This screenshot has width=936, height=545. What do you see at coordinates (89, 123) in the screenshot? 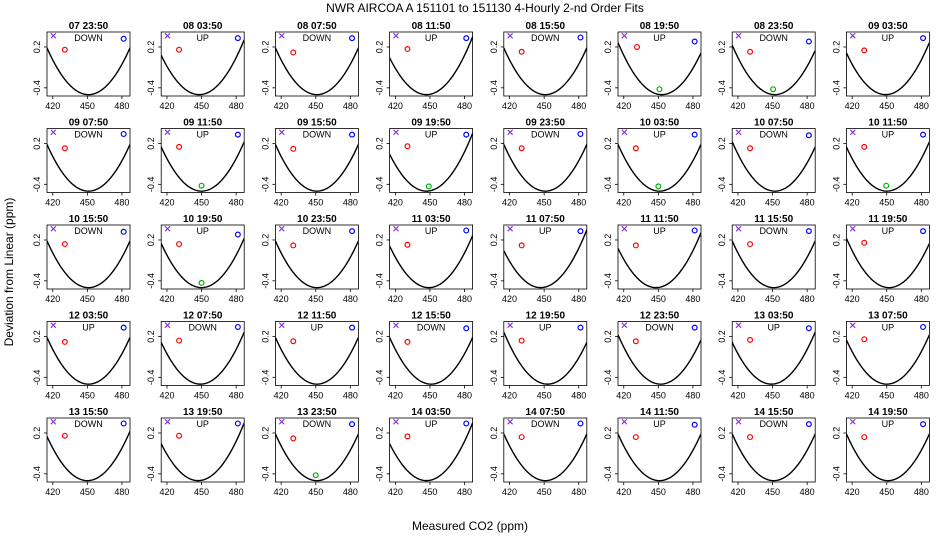
I see `panel-title: 09 07:50` at bounding box center [89, 123].